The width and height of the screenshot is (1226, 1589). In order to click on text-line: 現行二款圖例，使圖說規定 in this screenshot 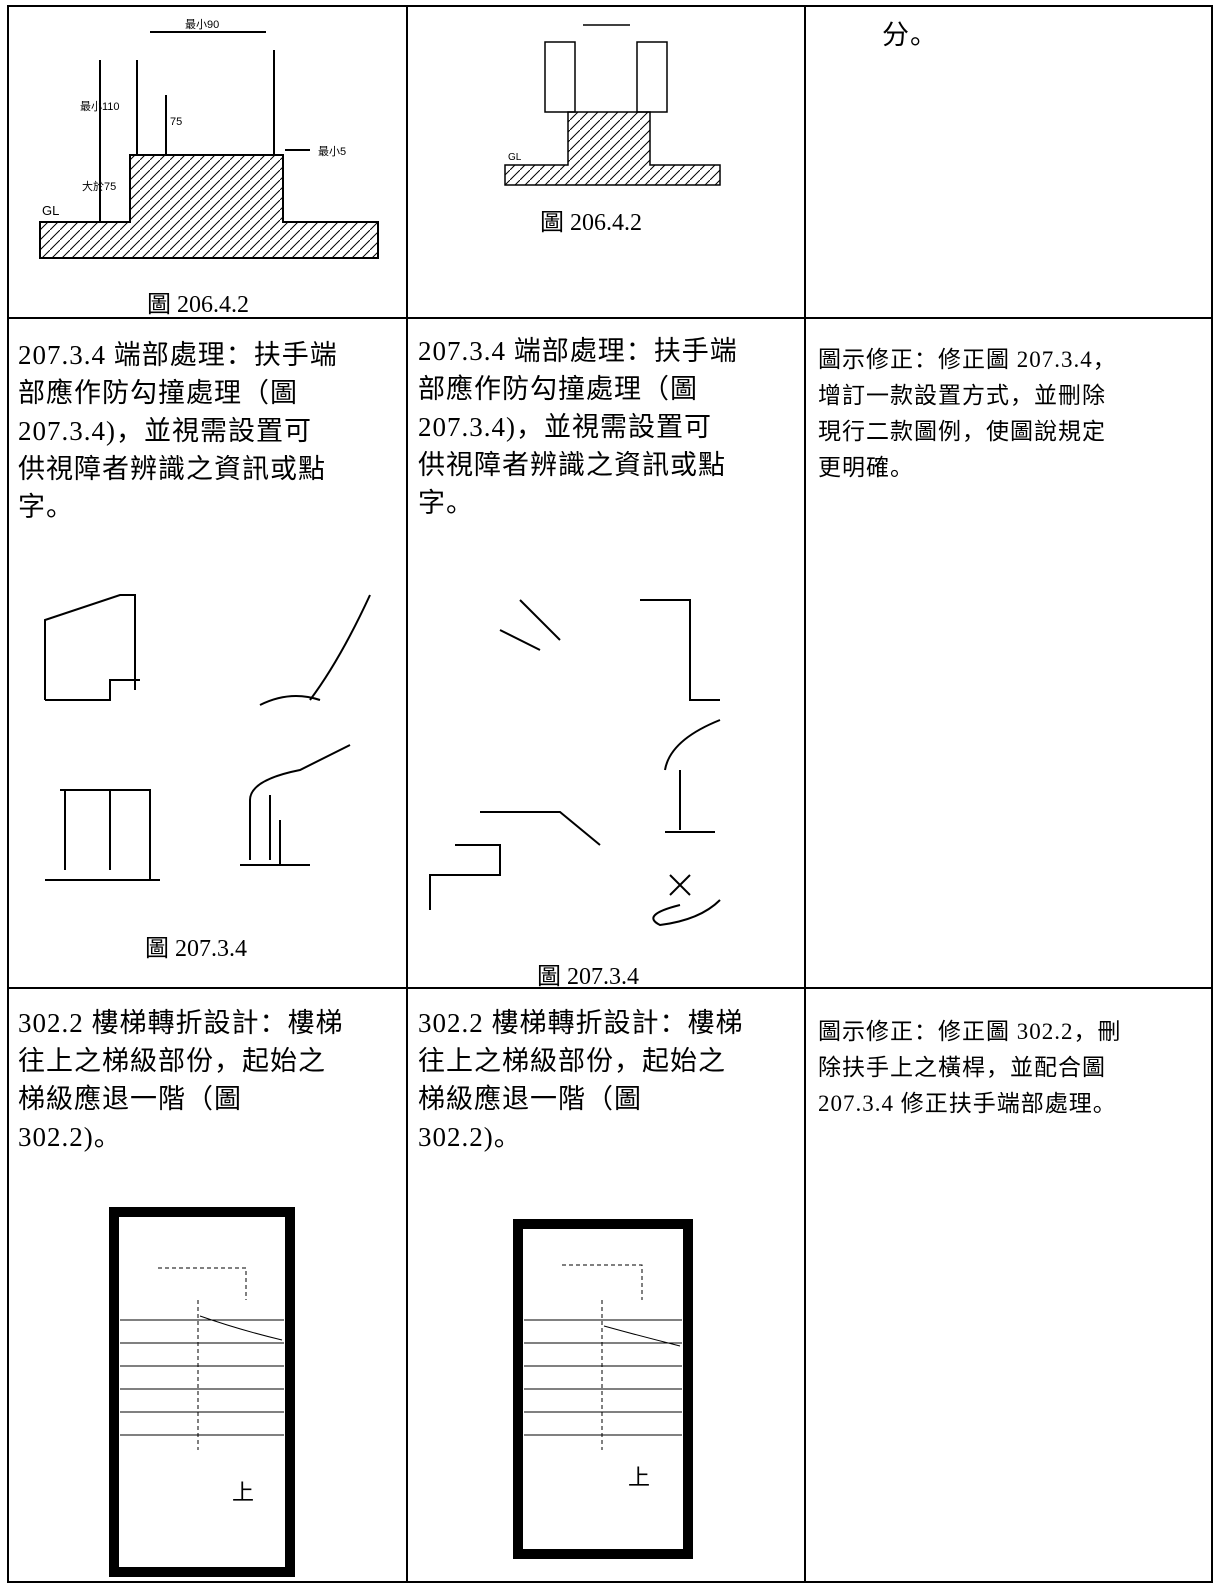, I will do `click(962, 431)`.